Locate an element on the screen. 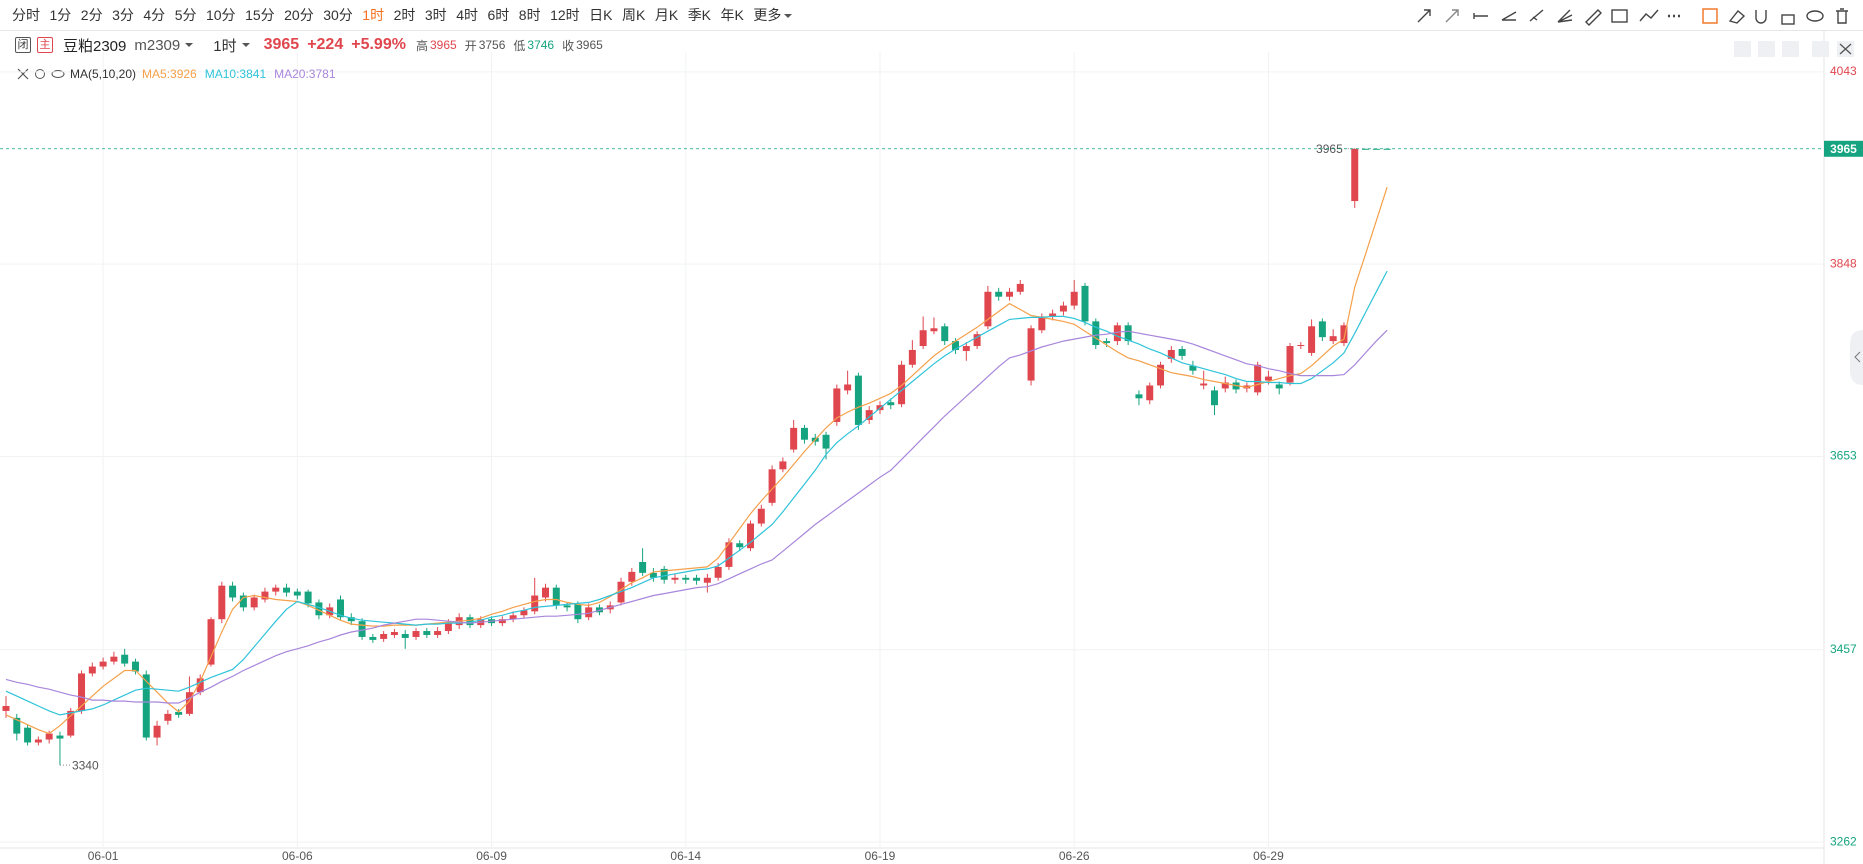 Image resolution: width=1863 pixels, height=864 pixels. legend-close is located at coordinates (23, 74).